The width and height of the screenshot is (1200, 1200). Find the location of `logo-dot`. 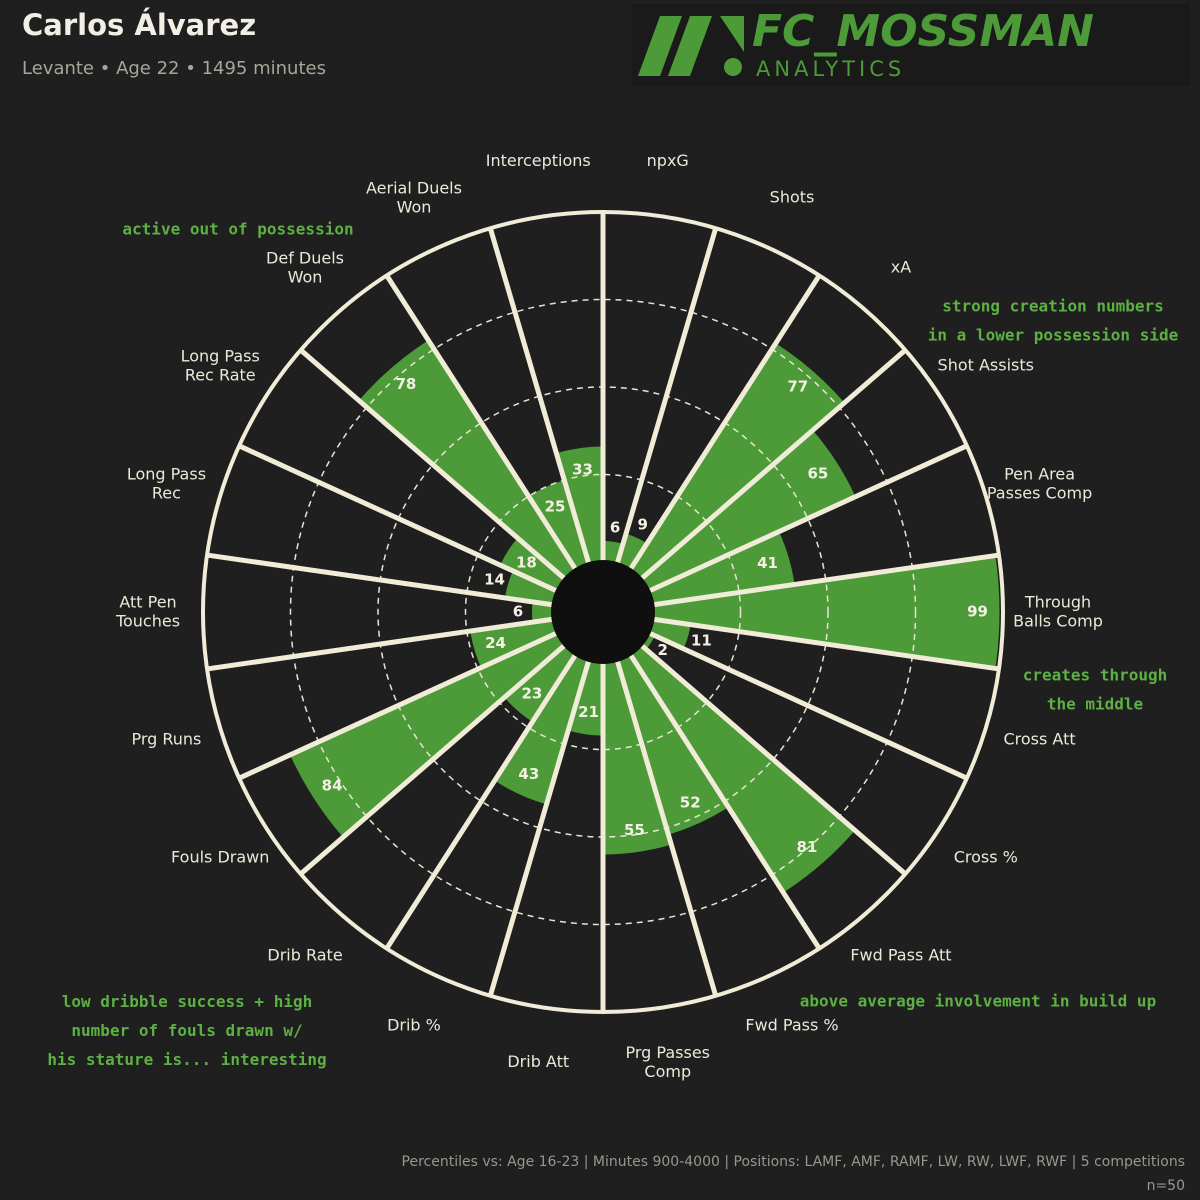

logo-dot is located at coordinates (733, 67).